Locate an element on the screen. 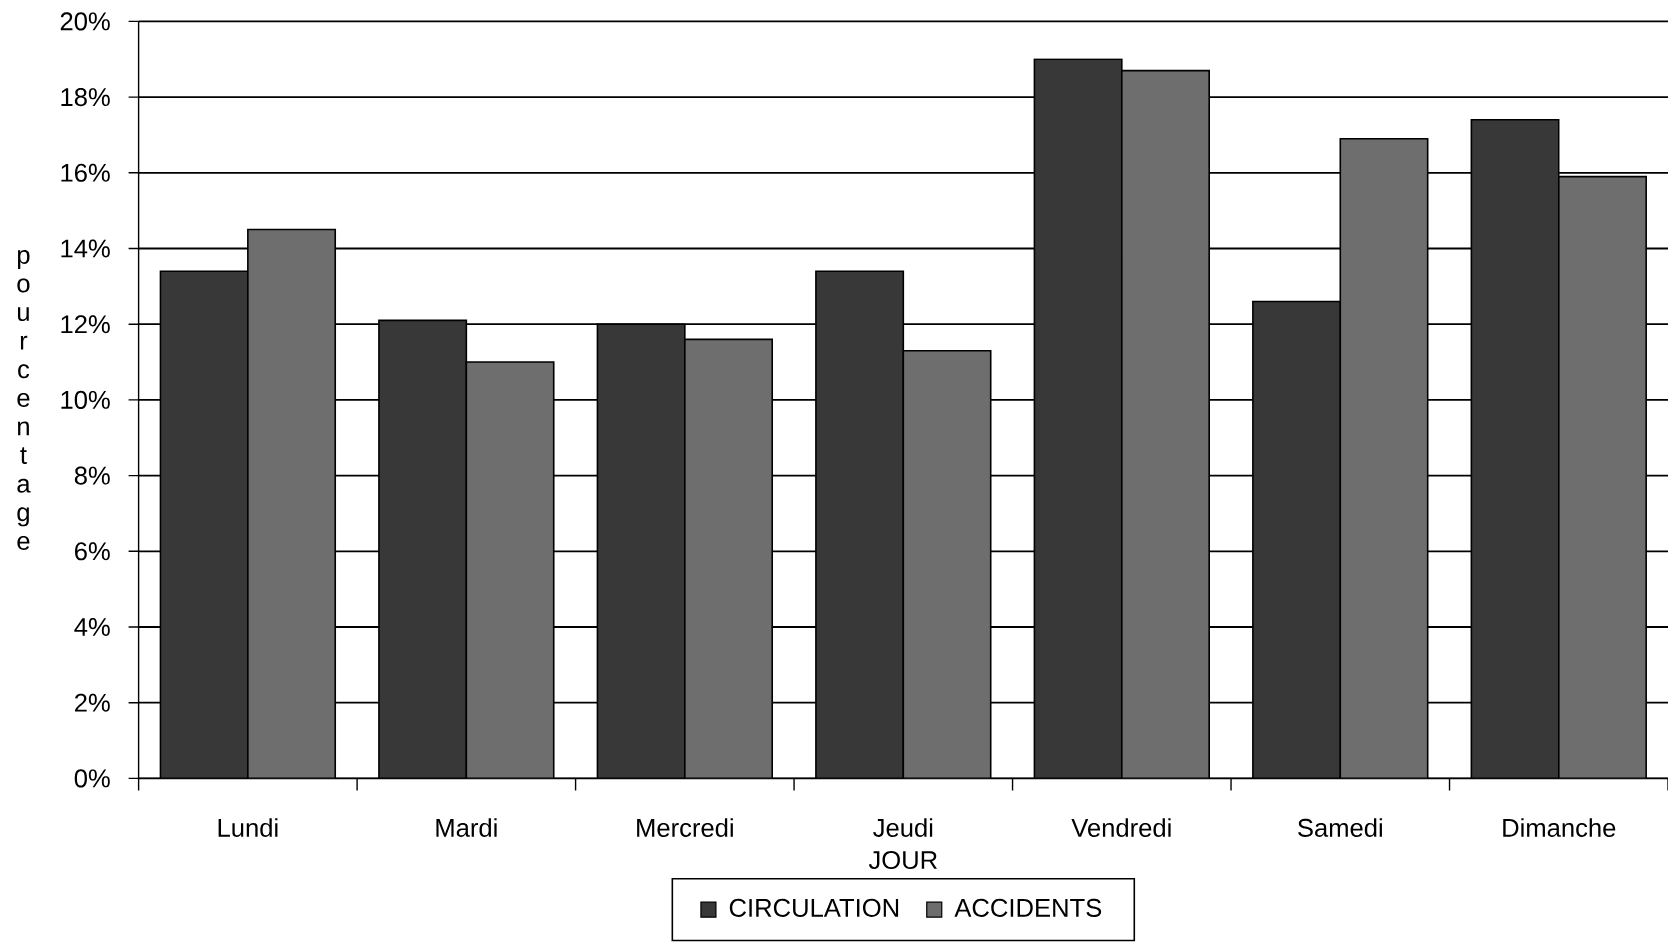 The image size is (1668, 947). x-tick-label: Vendredi is located at coordinates (1121, 827).